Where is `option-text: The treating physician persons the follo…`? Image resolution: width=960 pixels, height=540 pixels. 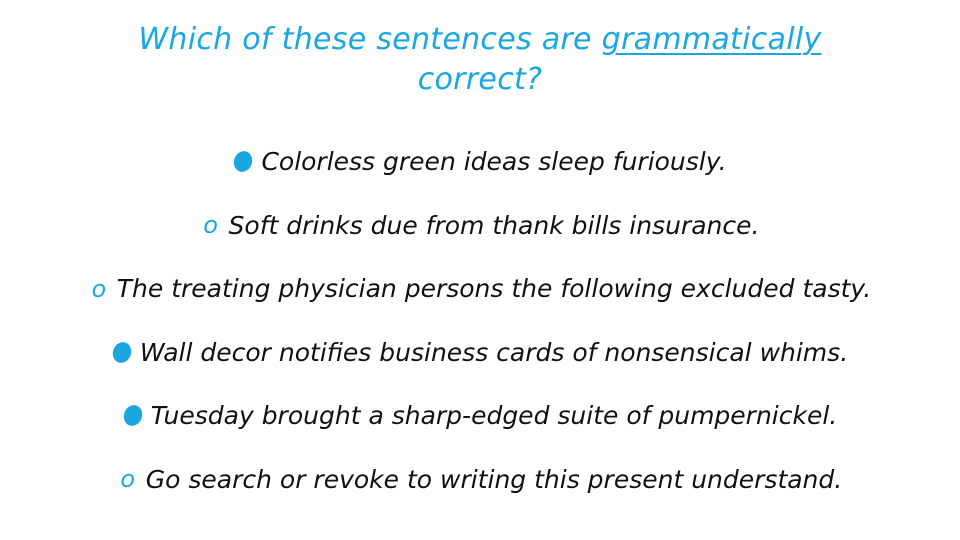
option-text: The treating physician persons the follo… is located at coordinates (494, 289).